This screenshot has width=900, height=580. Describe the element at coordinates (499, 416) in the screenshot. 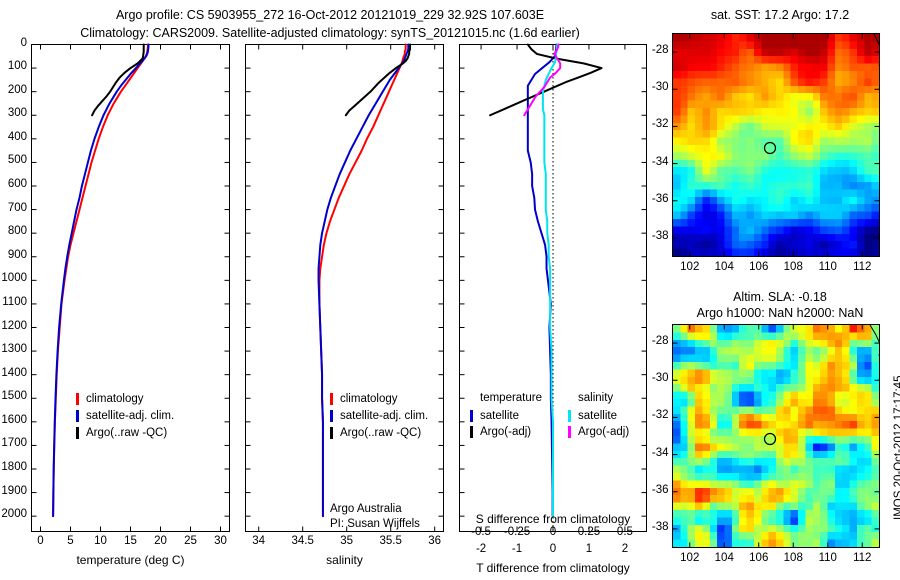

I see `legend-label-temperature-satellite: satellite` at that location.